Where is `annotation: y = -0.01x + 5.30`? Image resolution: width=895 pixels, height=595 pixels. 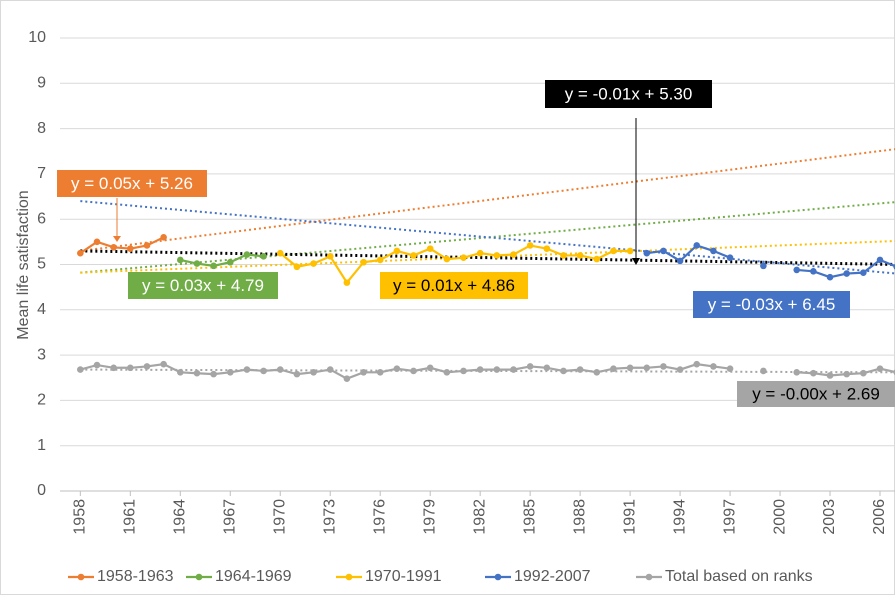
annotation: y = -0.01x + 5.30 is located at coordinates (629, 93).